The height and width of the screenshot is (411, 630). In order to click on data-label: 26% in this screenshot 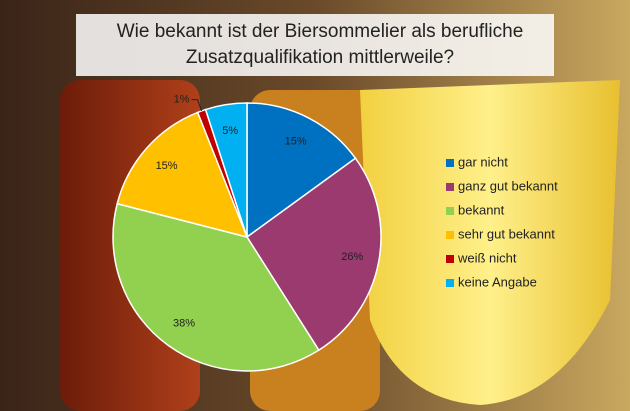, I will do `click(352, 257)`.